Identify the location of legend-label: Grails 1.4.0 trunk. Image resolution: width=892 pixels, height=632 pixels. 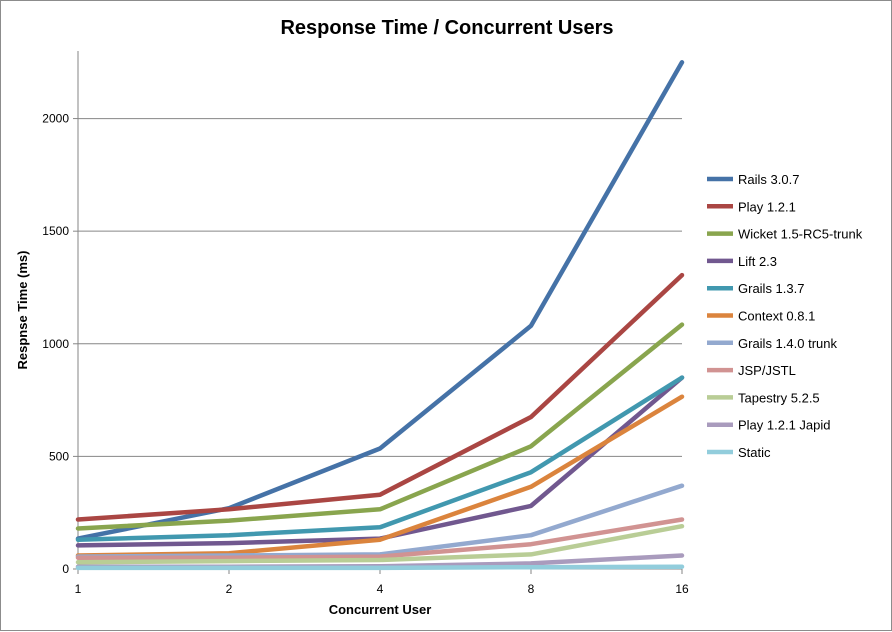
(787, 343).